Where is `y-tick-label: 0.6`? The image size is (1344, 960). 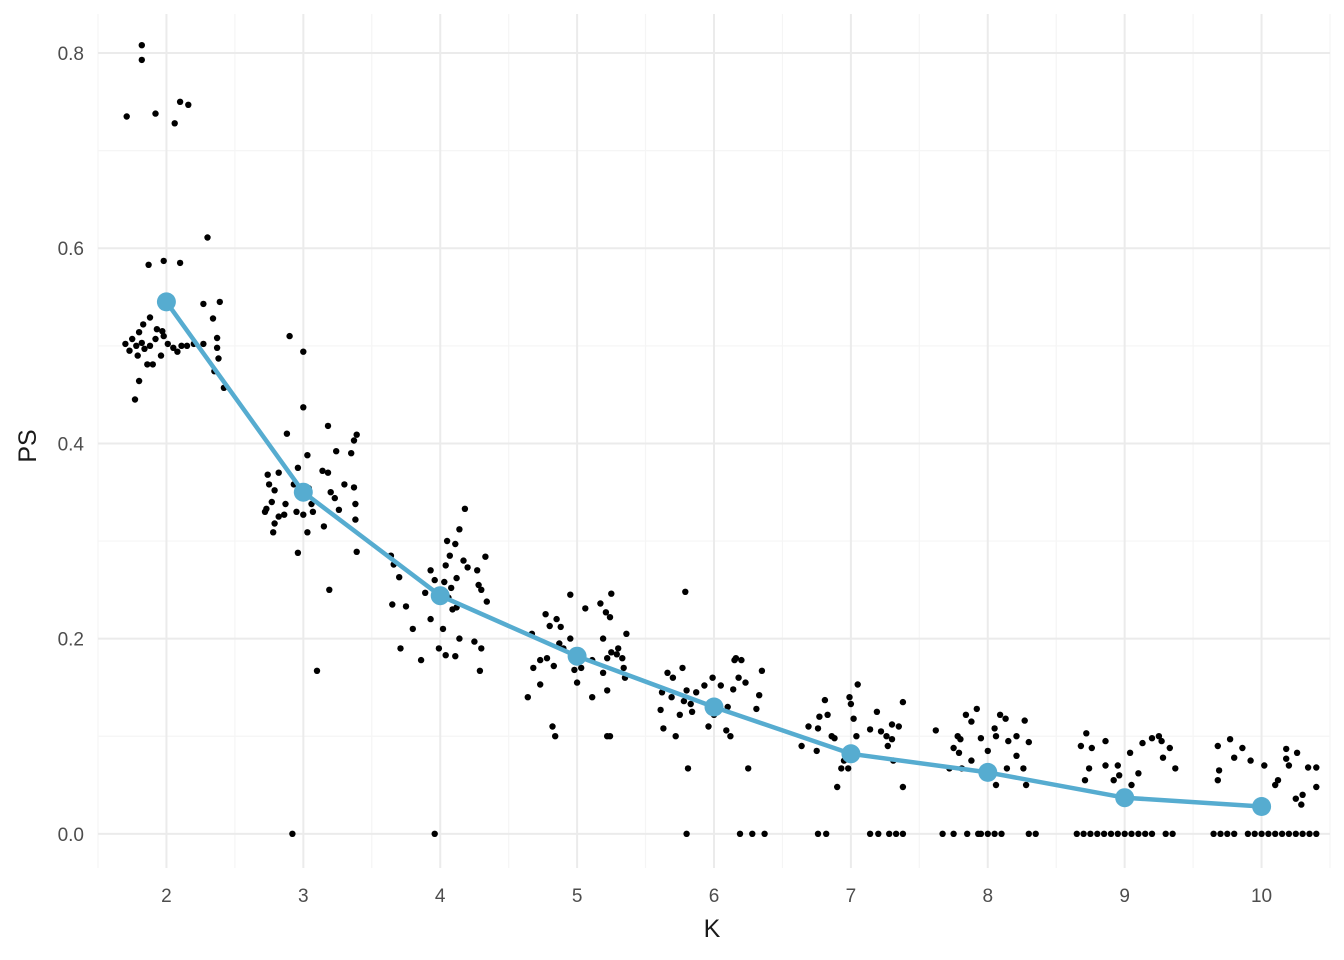
y-tick-label: 0.6 is located at coordinates (71, 249).